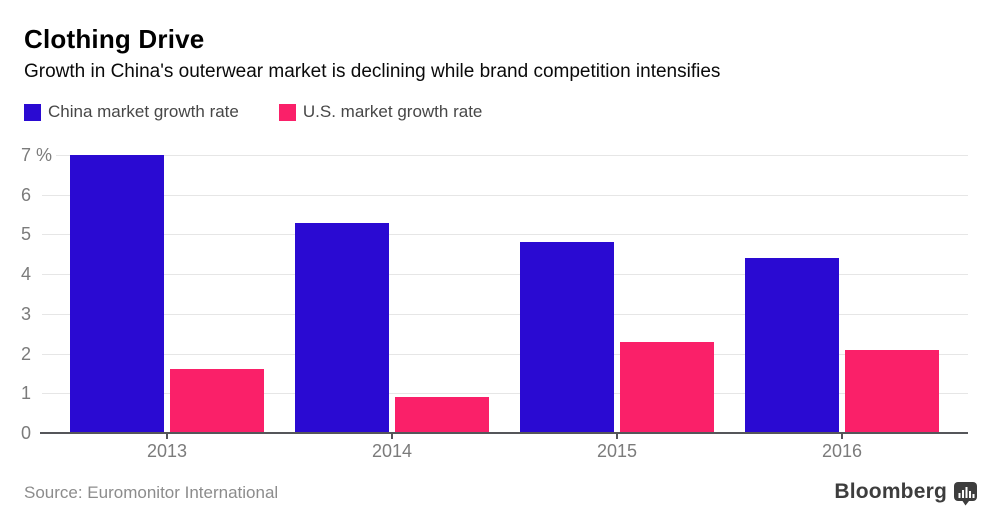 This screenshot has width=1000, height=529. What do you see at coordinates (567, 337) in the screenshot?
I see `bar-china-2015` at bounding box center [567, 337].